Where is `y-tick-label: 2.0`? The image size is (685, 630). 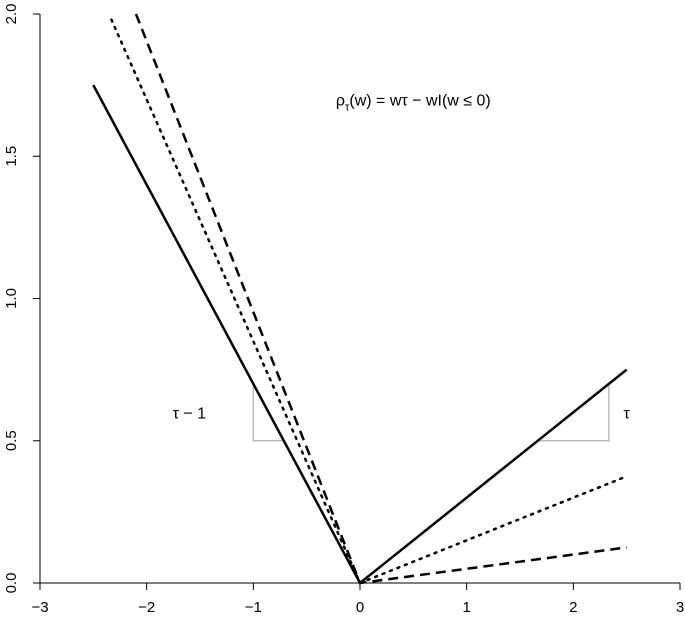
y-tick-label: 2.0 is located at coordinates (11, 14).